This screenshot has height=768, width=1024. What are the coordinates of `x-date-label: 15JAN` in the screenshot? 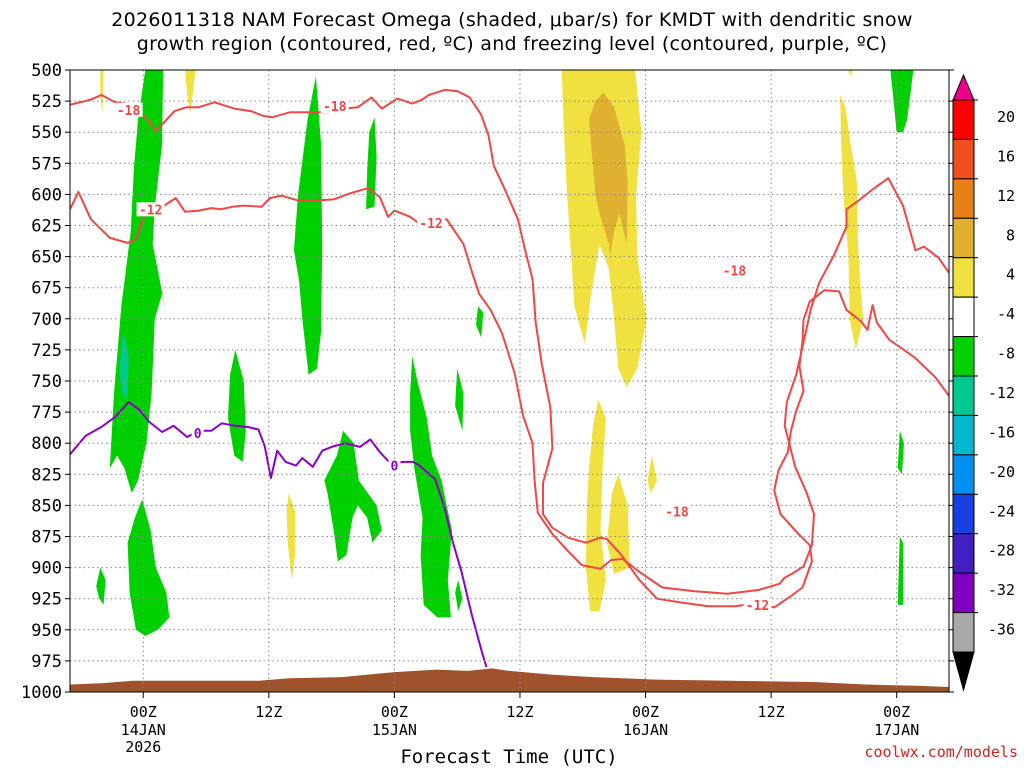 It's located at (394, 730).